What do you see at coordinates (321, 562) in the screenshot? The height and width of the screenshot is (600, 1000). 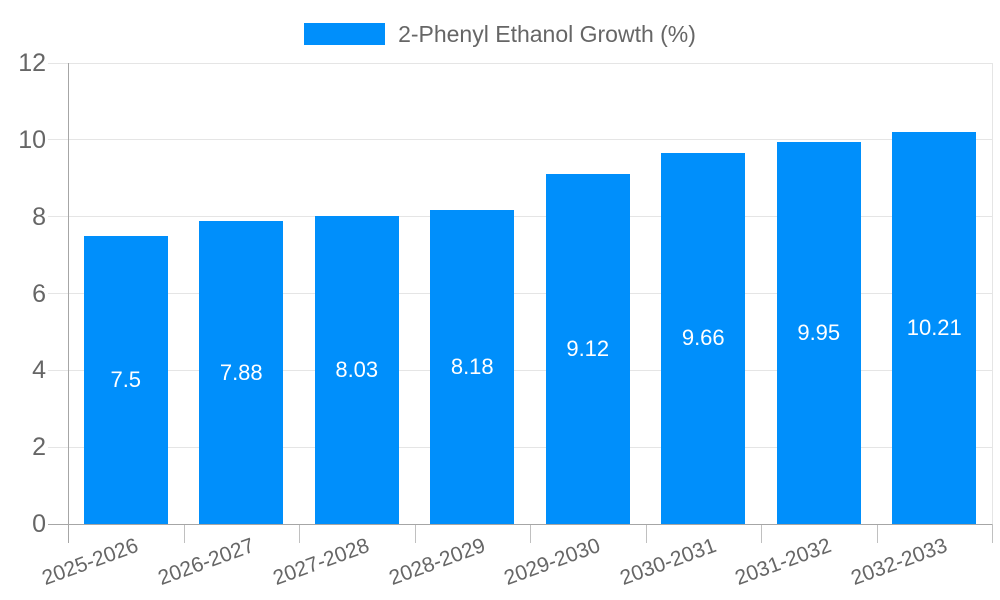 I see `x-axis-category-label: 2027-2028` at bounding box center [321, 562].